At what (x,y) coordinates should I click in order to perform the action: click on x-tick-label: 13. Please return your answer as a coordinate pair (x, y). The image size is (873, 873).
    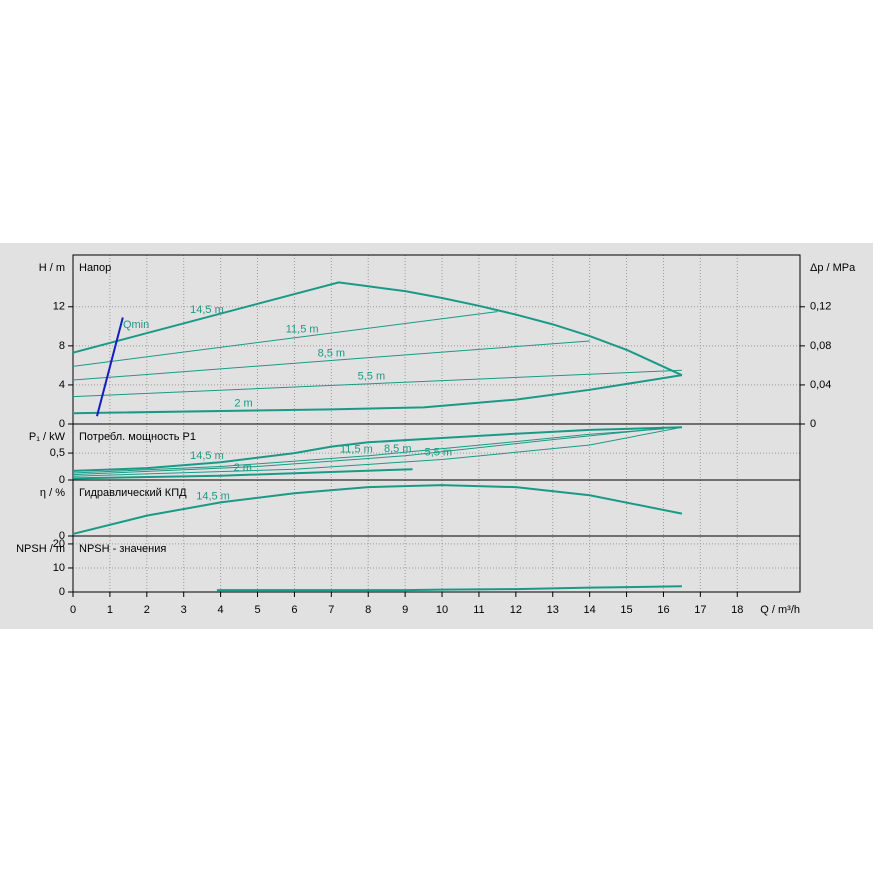
    Looking at the image, I should click on (553, 610).